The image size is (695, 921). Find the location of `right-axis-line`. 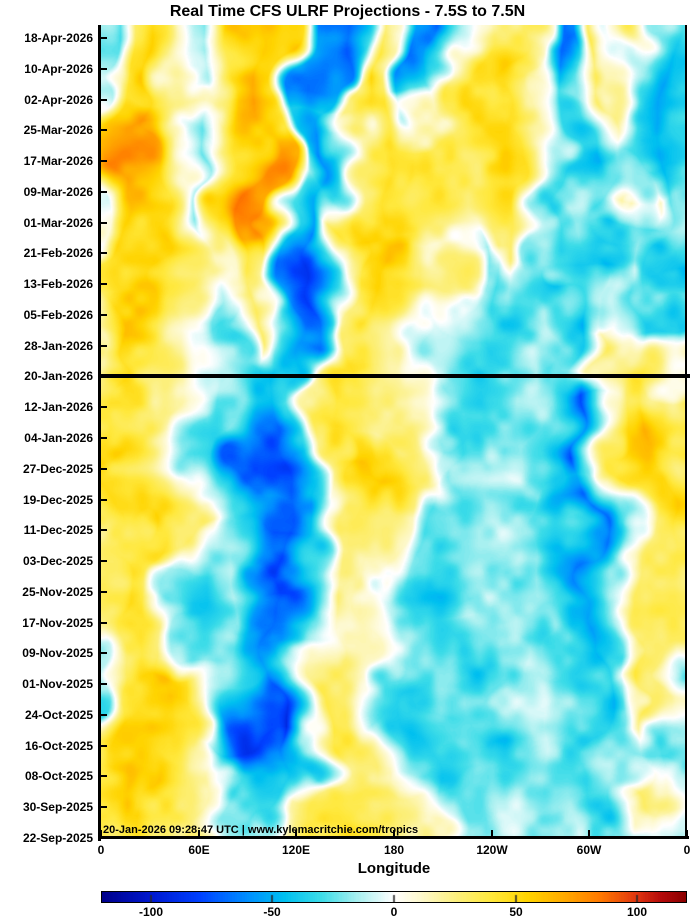

right-axis-line is located at coordinates (686, 431).